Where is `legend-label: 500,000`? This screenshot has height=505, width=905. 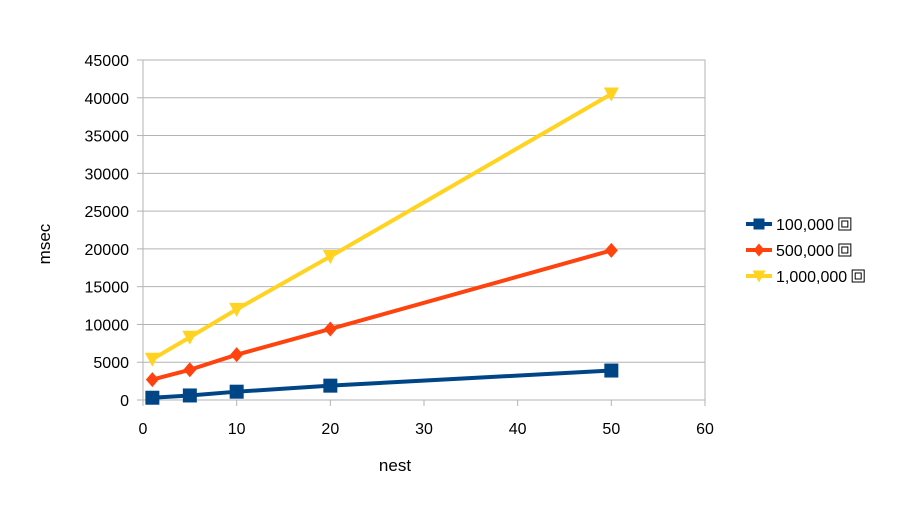 legend-label: 500,000 is located at coordinates (805, 251).